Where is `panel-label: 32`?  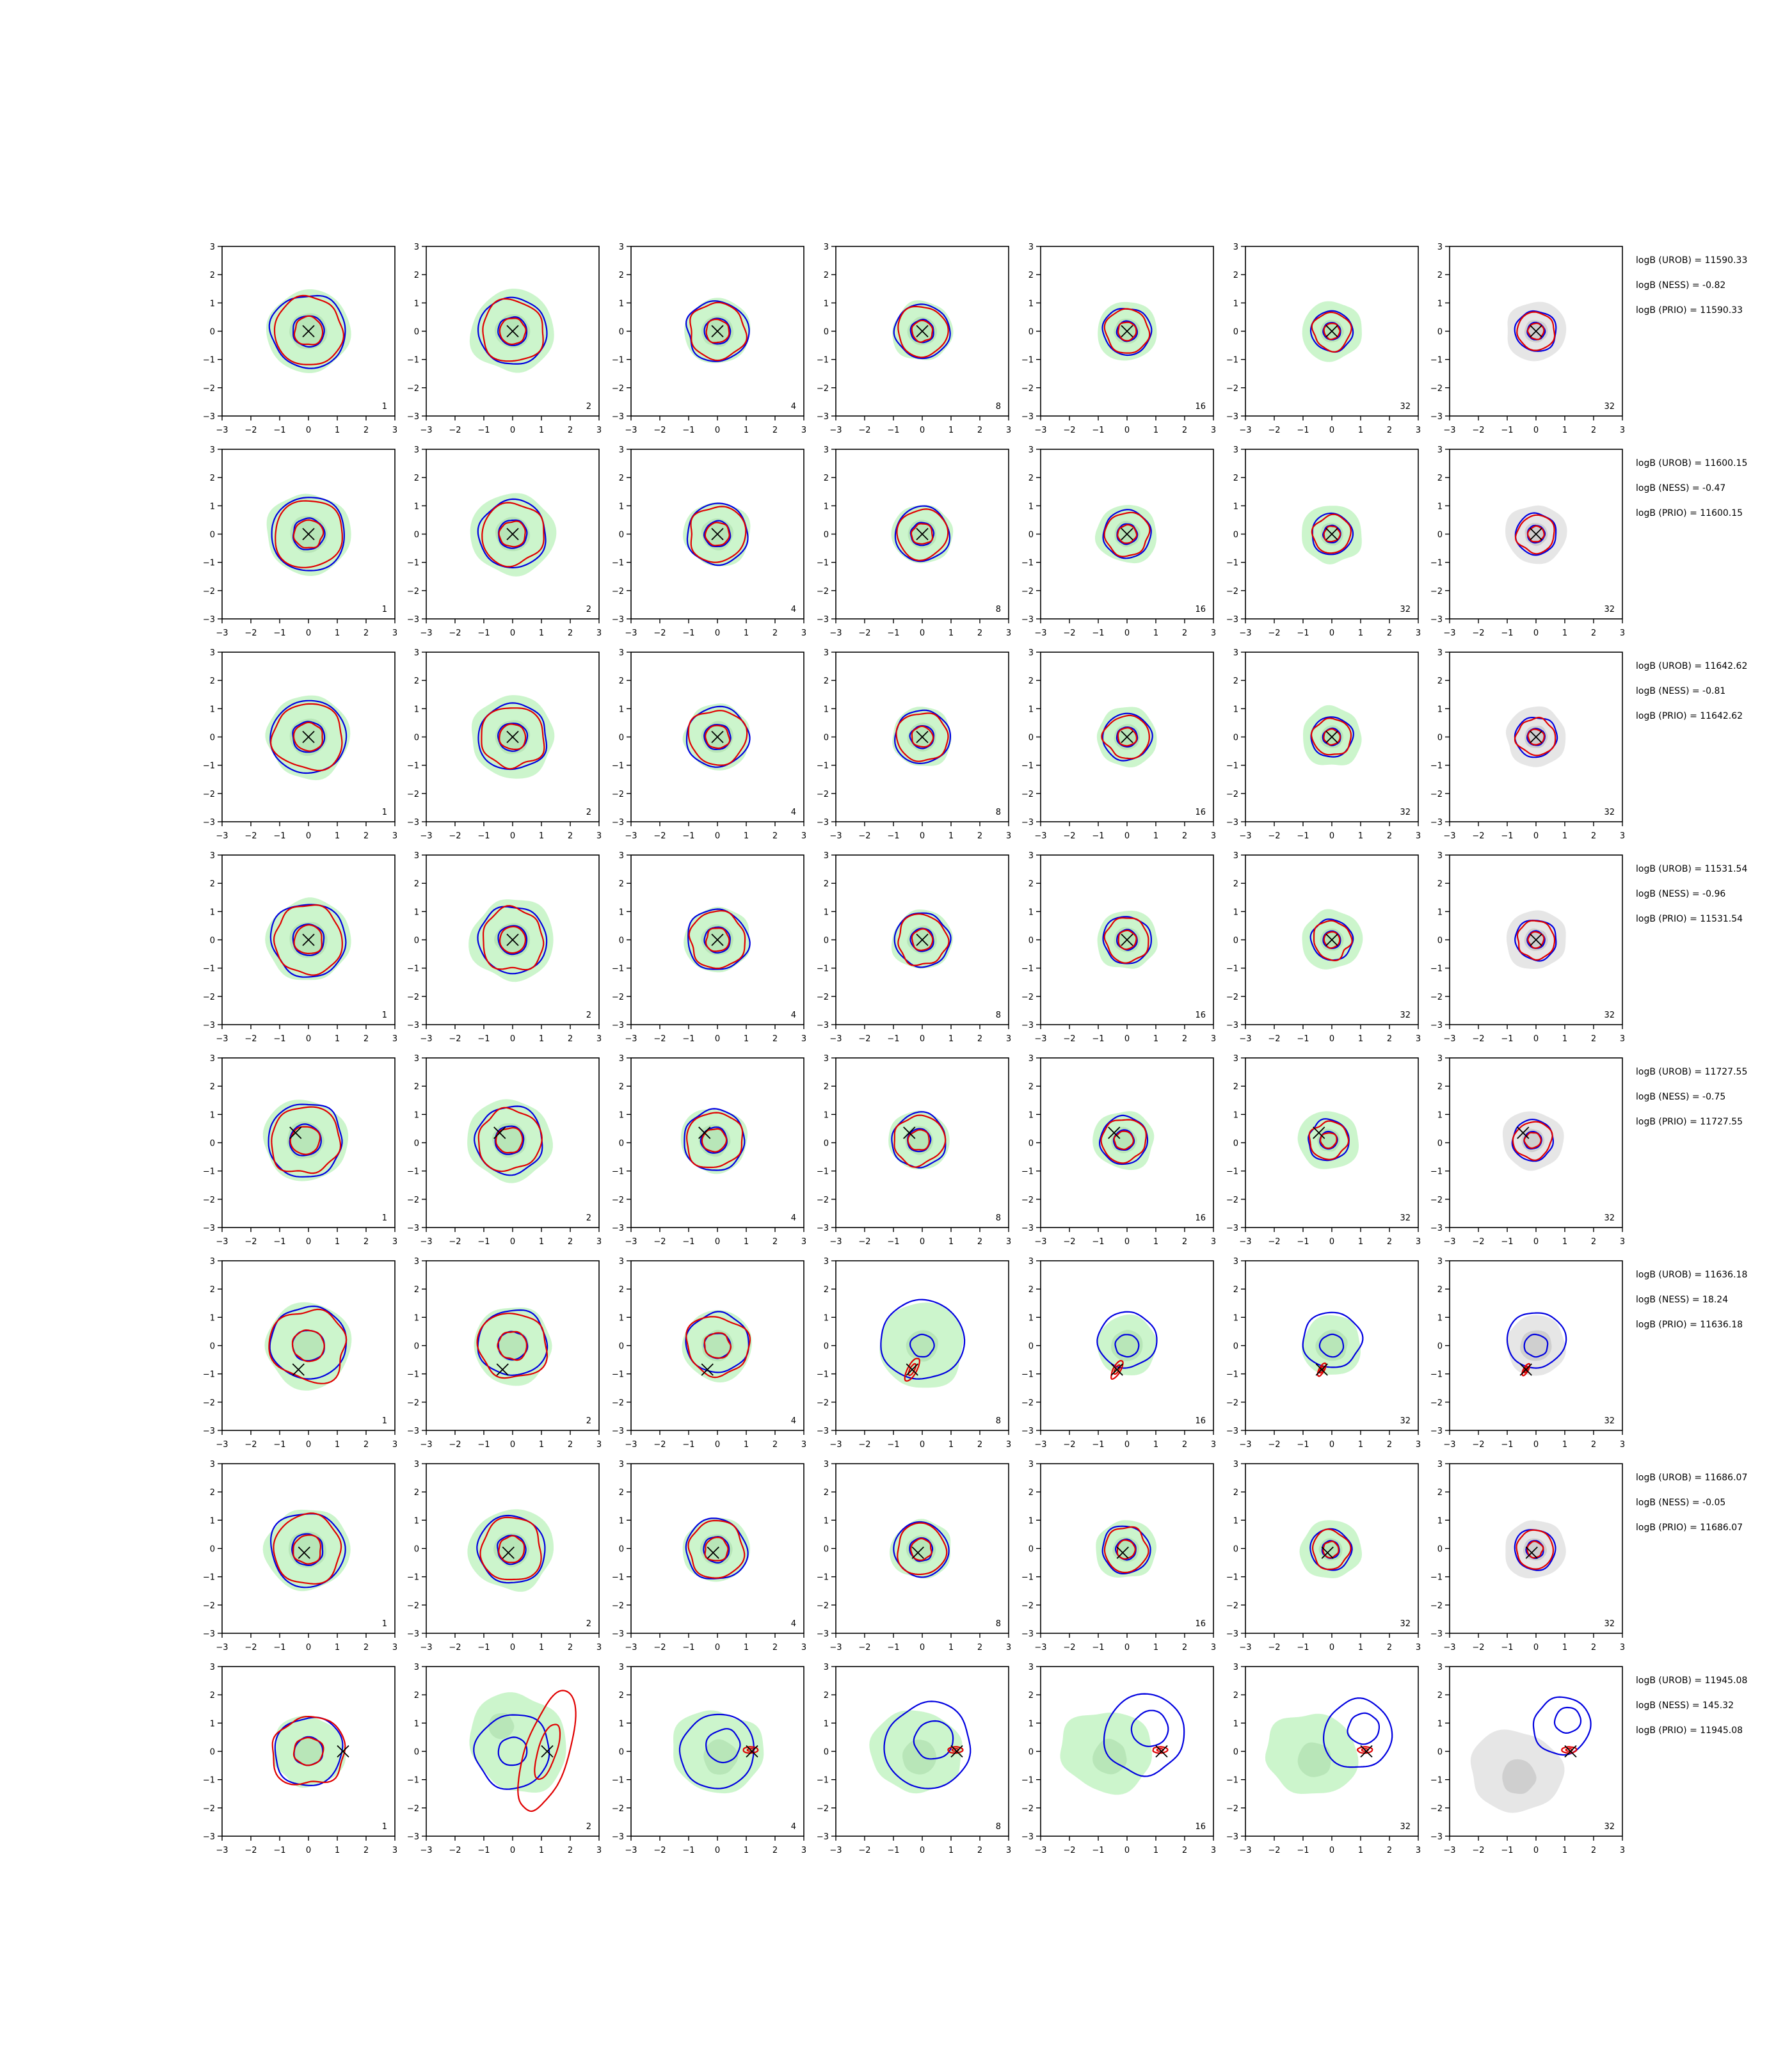 panel-label: 32 is located at coordinates (1405, 1015).